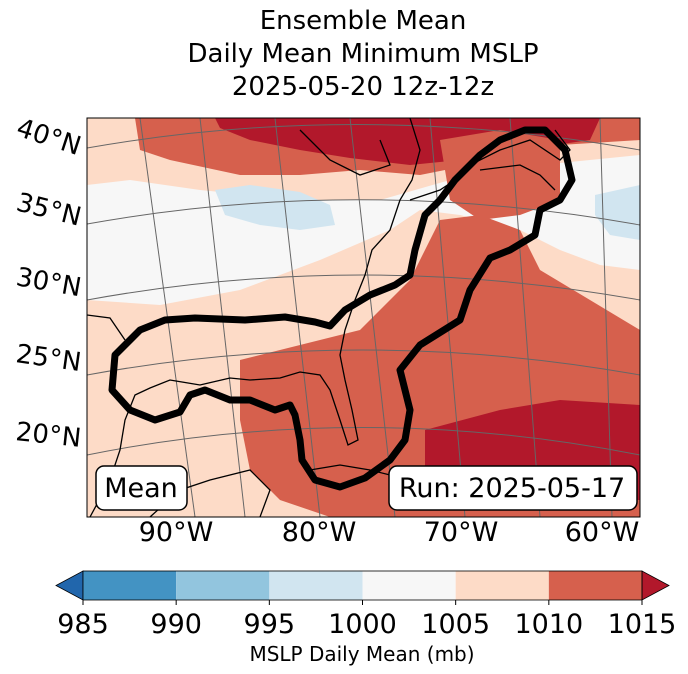 Image resolution: width=688 pixels, height=674 pixels. I want to click on mean-badge-text: Mean, so click(141, 488).